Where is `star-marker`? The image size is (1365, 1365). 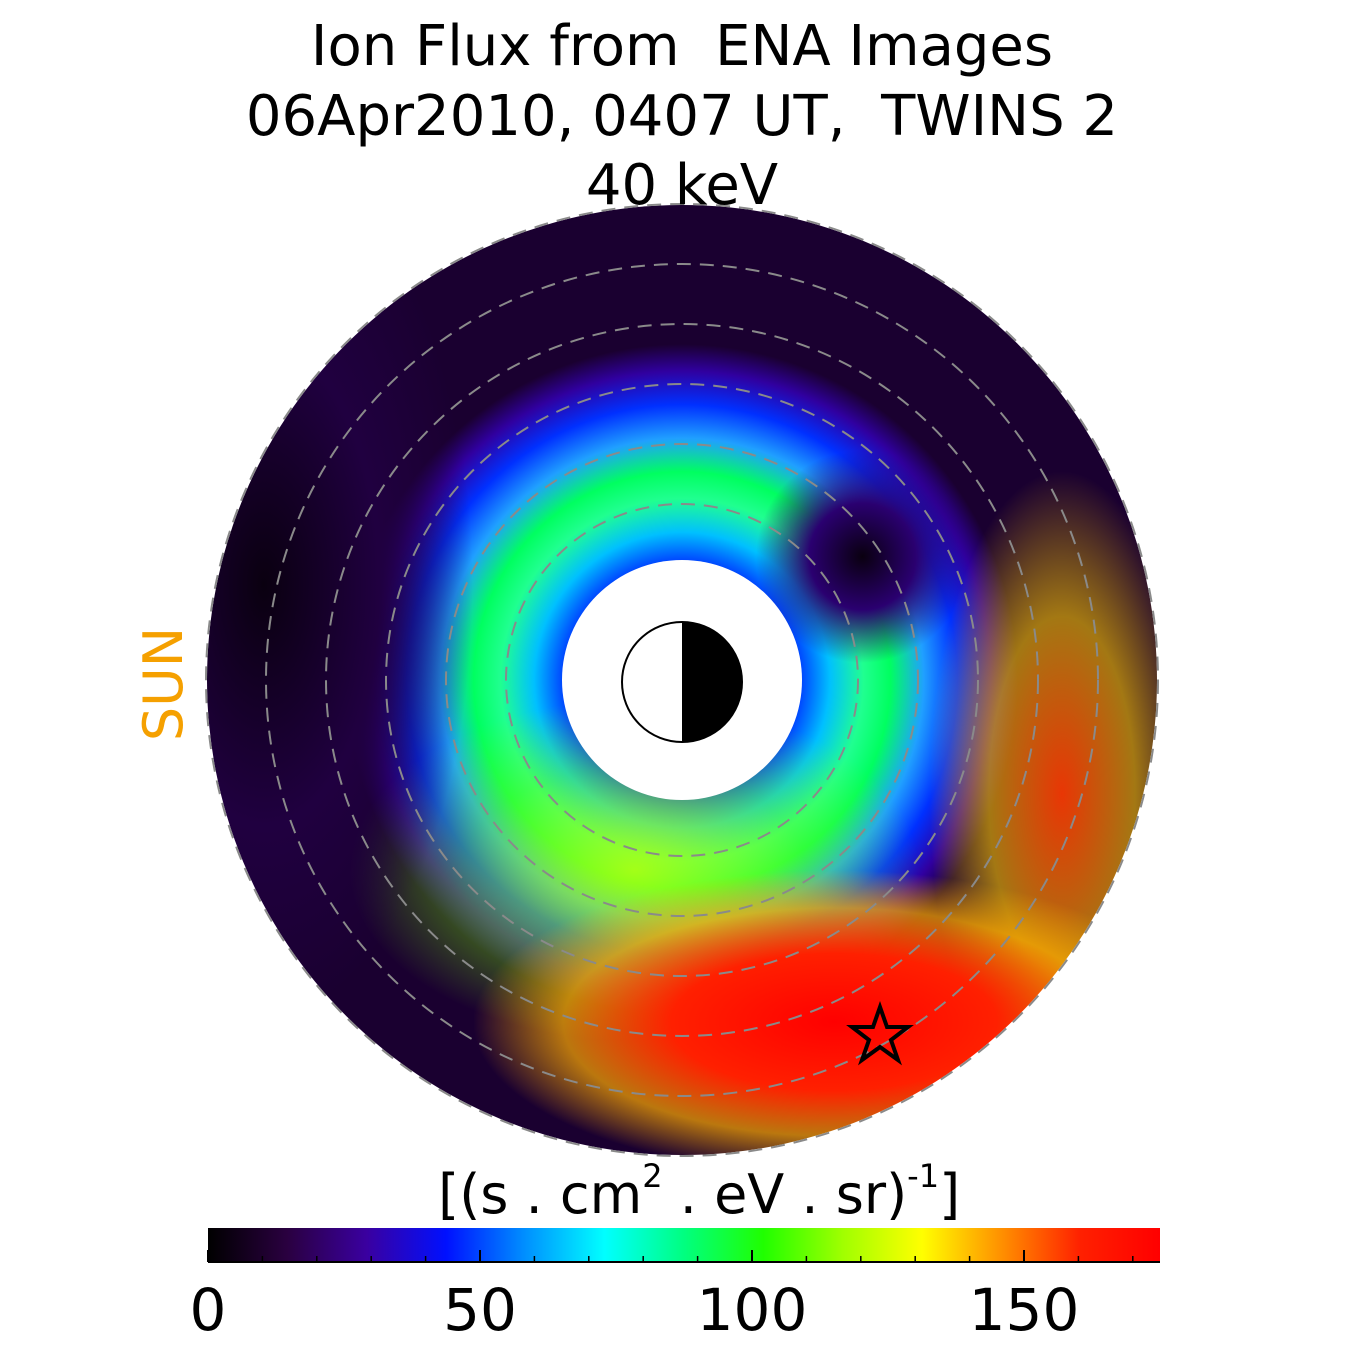
star-marker is located at coordinates (880, 1033).